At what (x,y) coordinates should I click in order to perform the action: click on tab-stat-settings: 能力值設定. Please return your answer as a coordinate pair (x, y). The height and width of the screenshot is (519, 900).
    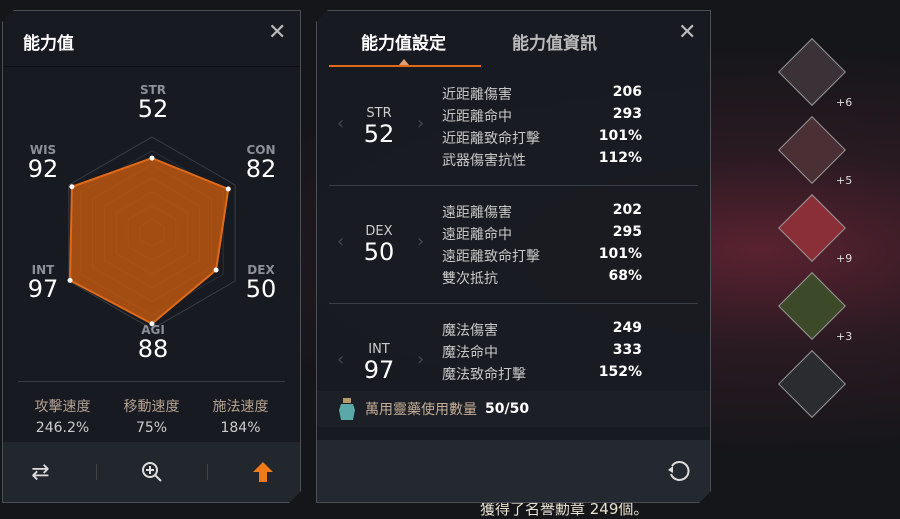
    Looking at the image, I should click on (403, 44).